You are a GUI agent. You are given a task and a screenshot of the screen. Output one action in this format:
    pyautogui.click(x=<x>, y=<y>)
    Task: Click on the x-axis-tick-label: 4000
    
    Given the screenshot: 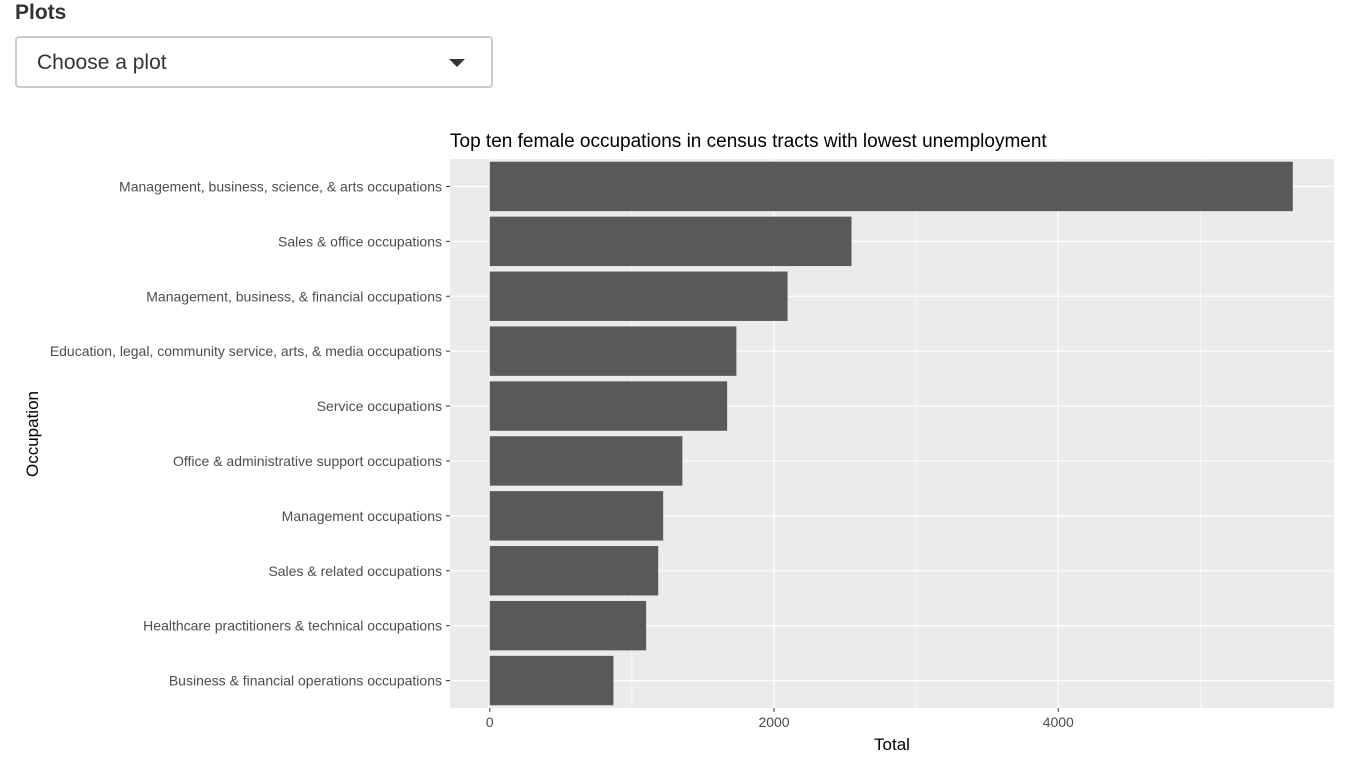 What is the action you would take?
    pyautogui.click(x=1058, y=722)
    